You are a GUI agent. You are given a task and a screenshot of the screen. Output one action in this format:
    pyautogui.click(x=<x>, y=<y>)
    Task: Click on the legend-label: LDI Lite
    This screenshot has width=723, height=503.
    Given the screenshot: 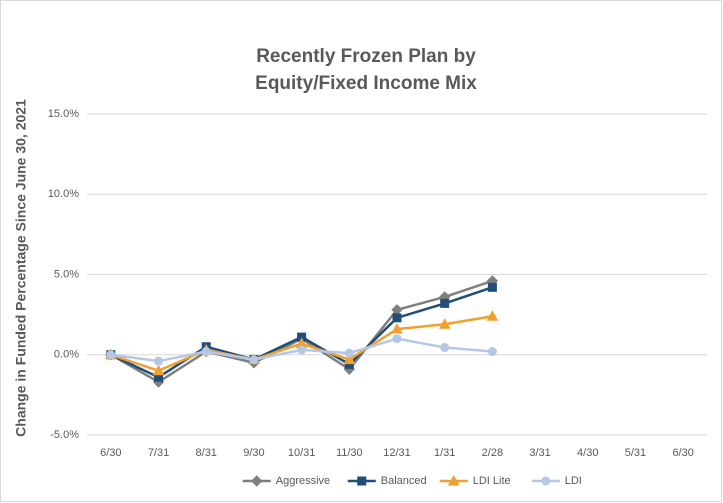 What is the action you would take?
    pyautogui.click(x=492, y=481)
    